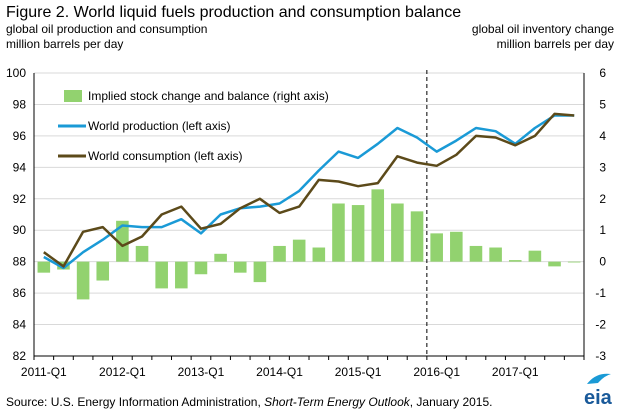  What do you see at coordinates (16, 214) in the screenshot?
I see `left-tick-labels: 100 98 96 94 92 90 88 86 84 82` at bounding box center [16, 214].